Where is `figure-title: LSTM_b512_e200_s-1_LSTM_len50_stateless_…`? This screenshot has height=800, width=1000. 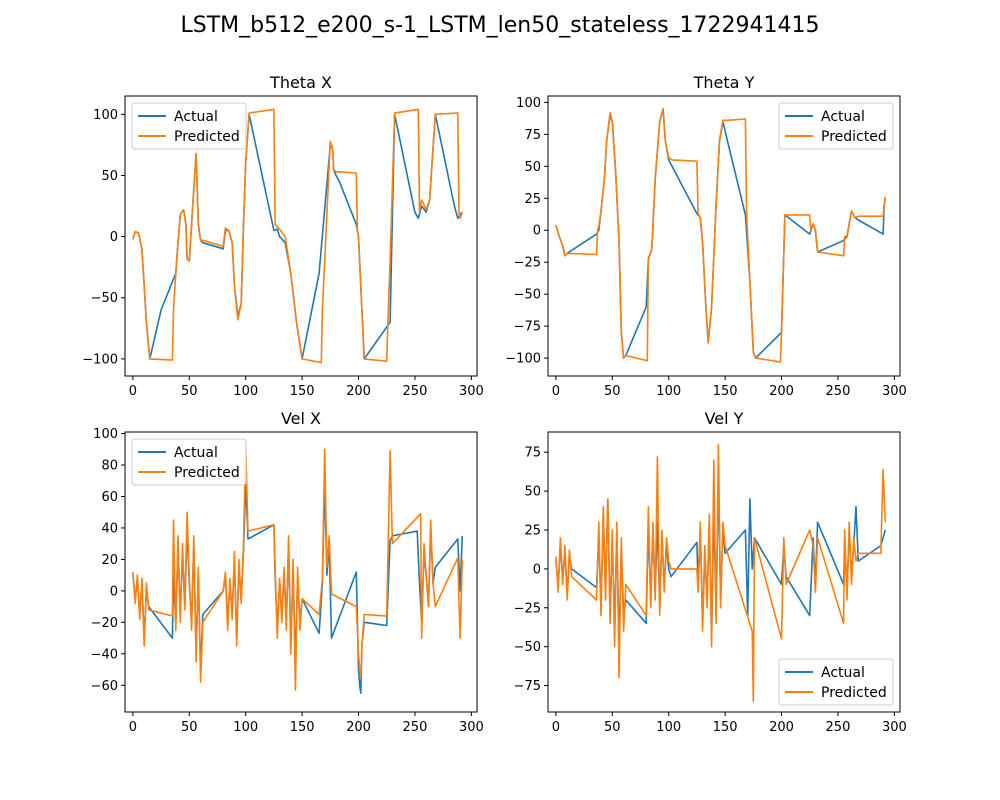 figure-title: LSTM_b512_e200_s-1_LSTM_len50_stateless_… is located at coordinates (499, 25).